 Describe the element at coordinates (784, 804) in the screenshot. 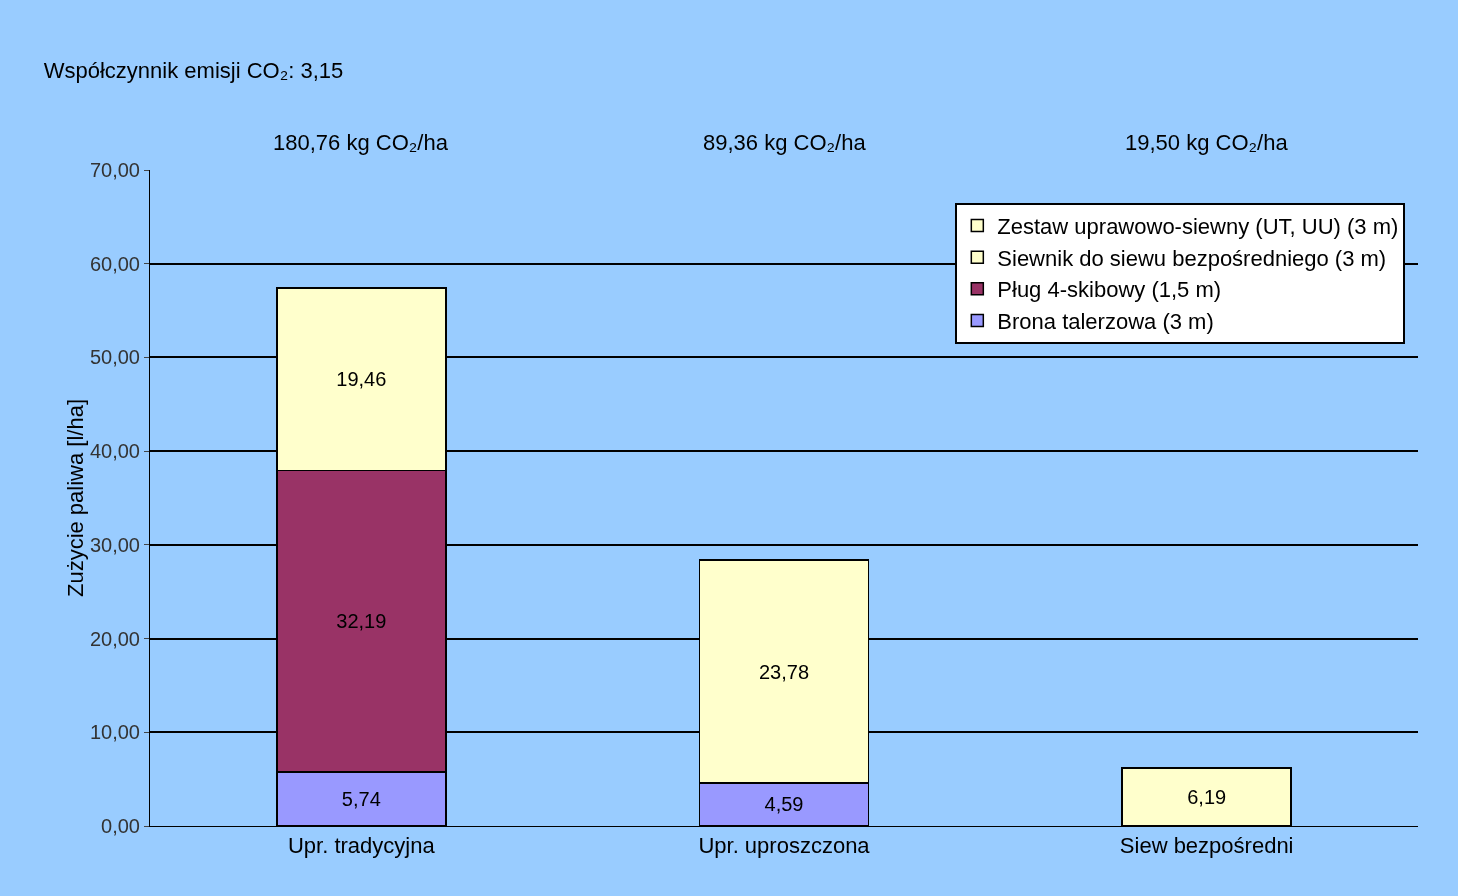

I see `data-label: 4,59` at that location.